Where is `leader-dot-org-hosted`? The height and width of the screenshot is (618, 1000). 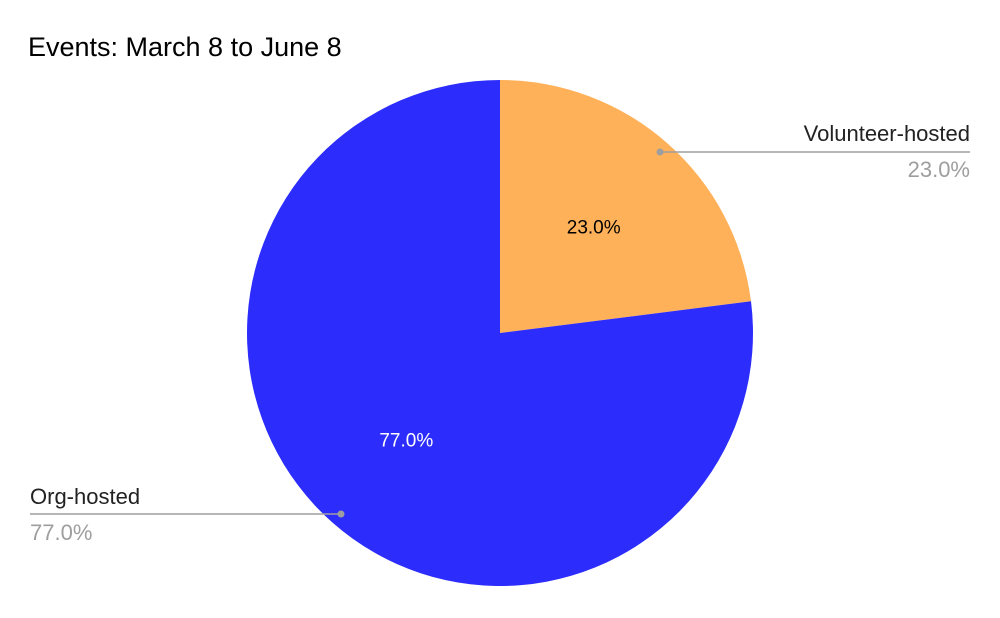 leader-dot-org-hosted is located at coordinates (341, 514).